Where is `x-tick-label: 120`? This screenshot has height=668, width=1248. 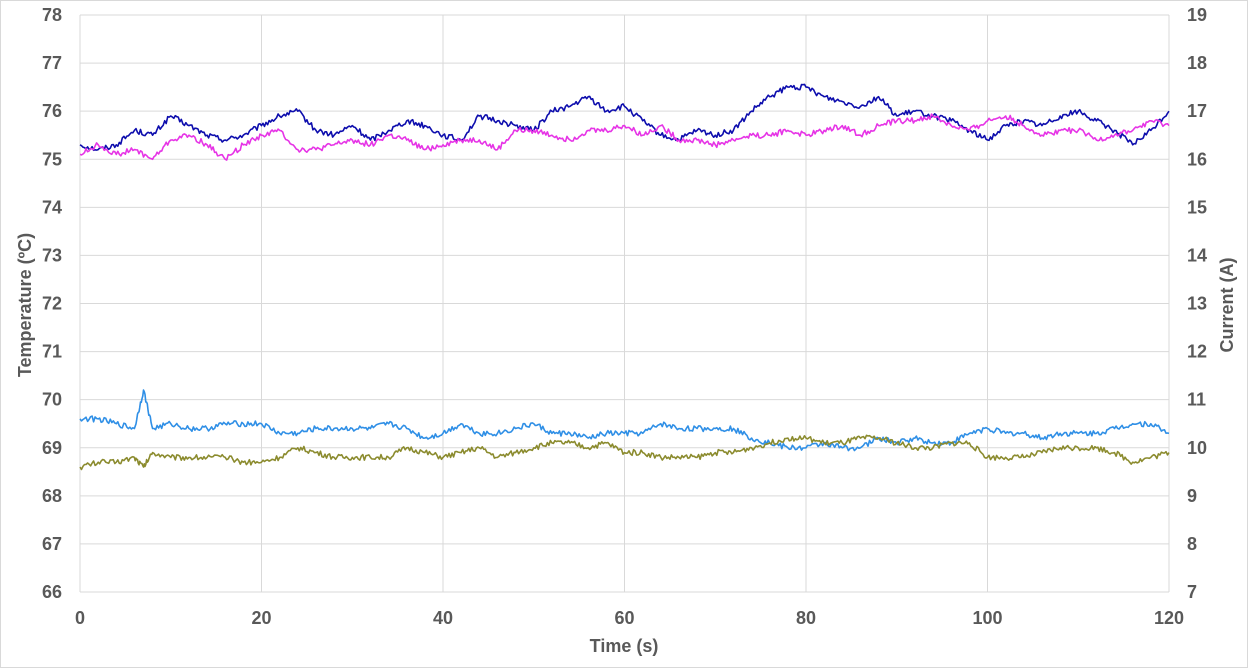
x-tick-label: 120 is located at coordinates (1169, 618).